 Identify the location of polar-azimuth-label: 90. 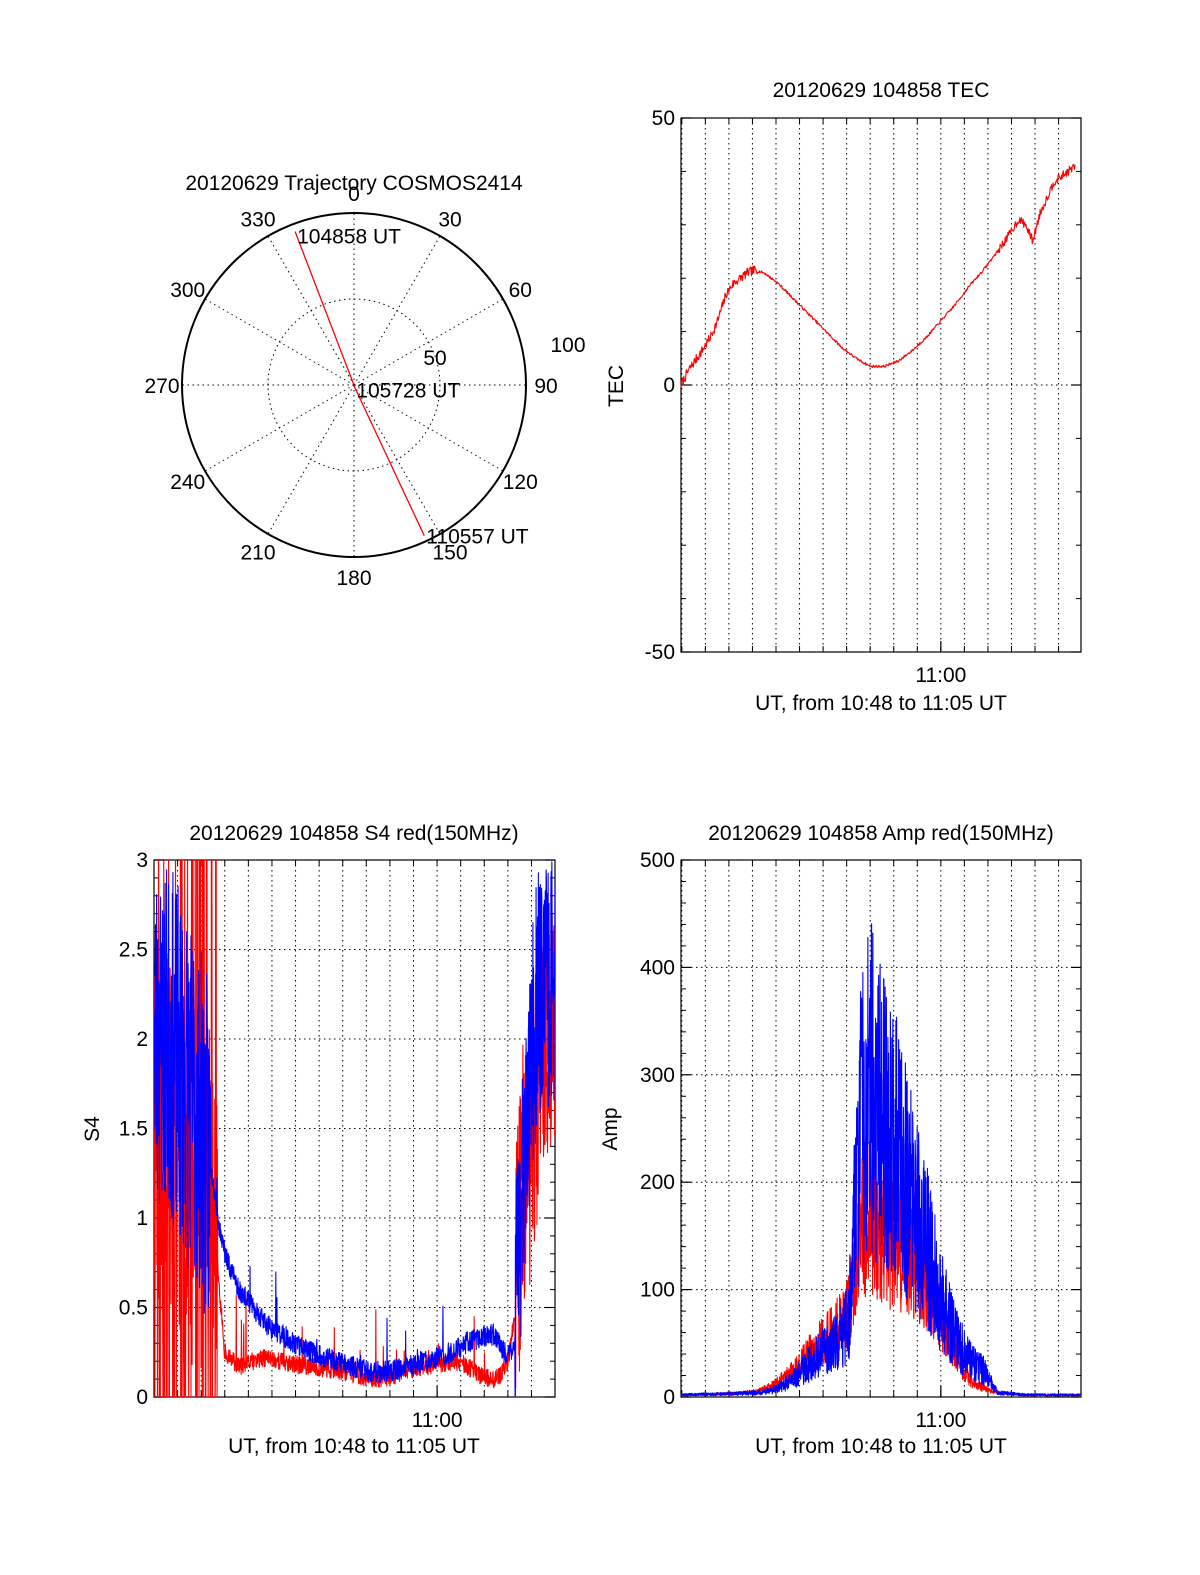
(545, 386).